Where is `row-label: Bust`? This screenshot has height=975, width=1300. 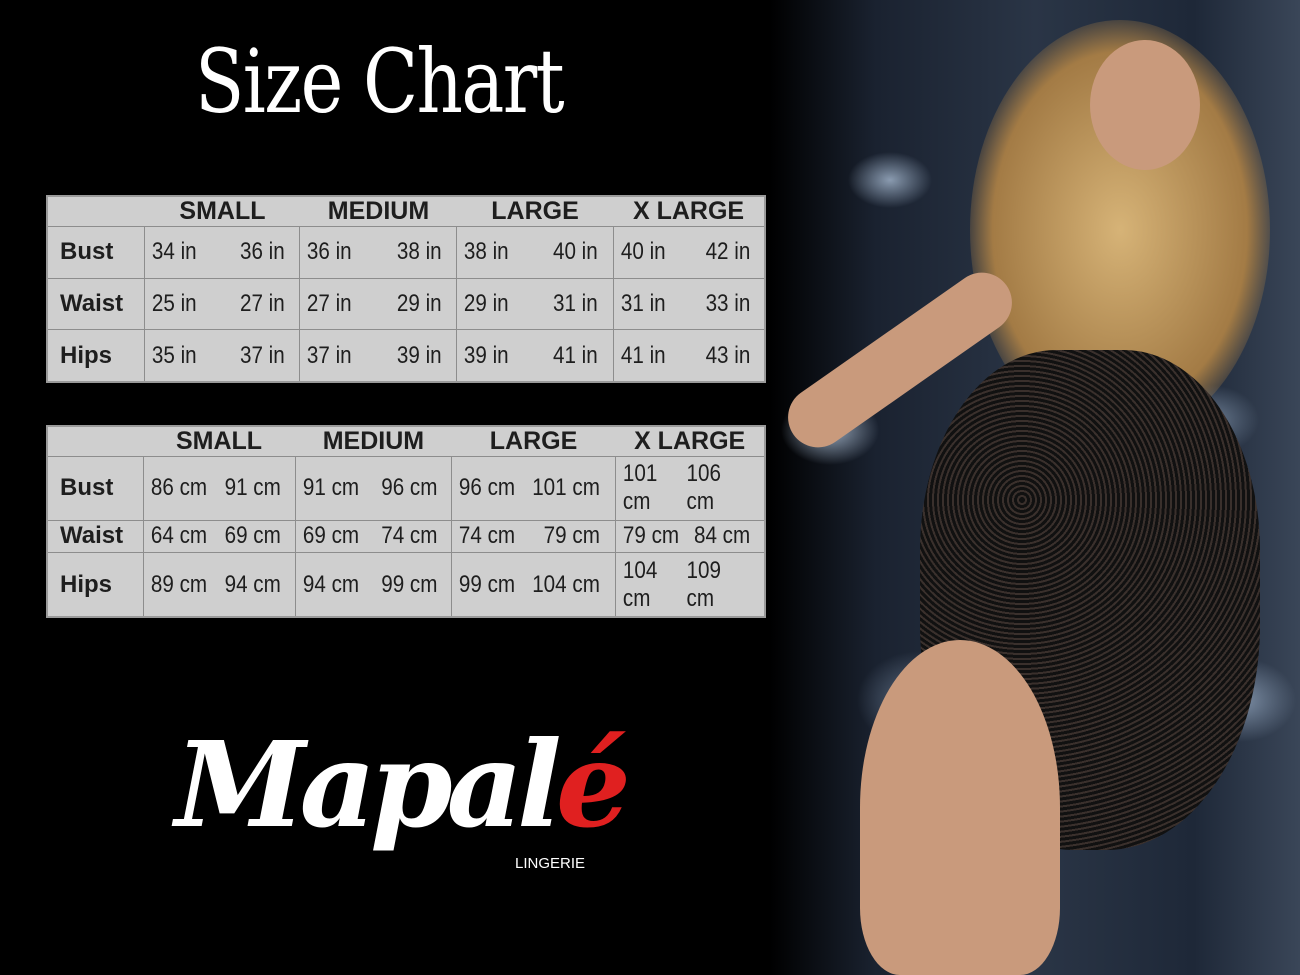 row-label: Bust is located at coordinates (96, 252).